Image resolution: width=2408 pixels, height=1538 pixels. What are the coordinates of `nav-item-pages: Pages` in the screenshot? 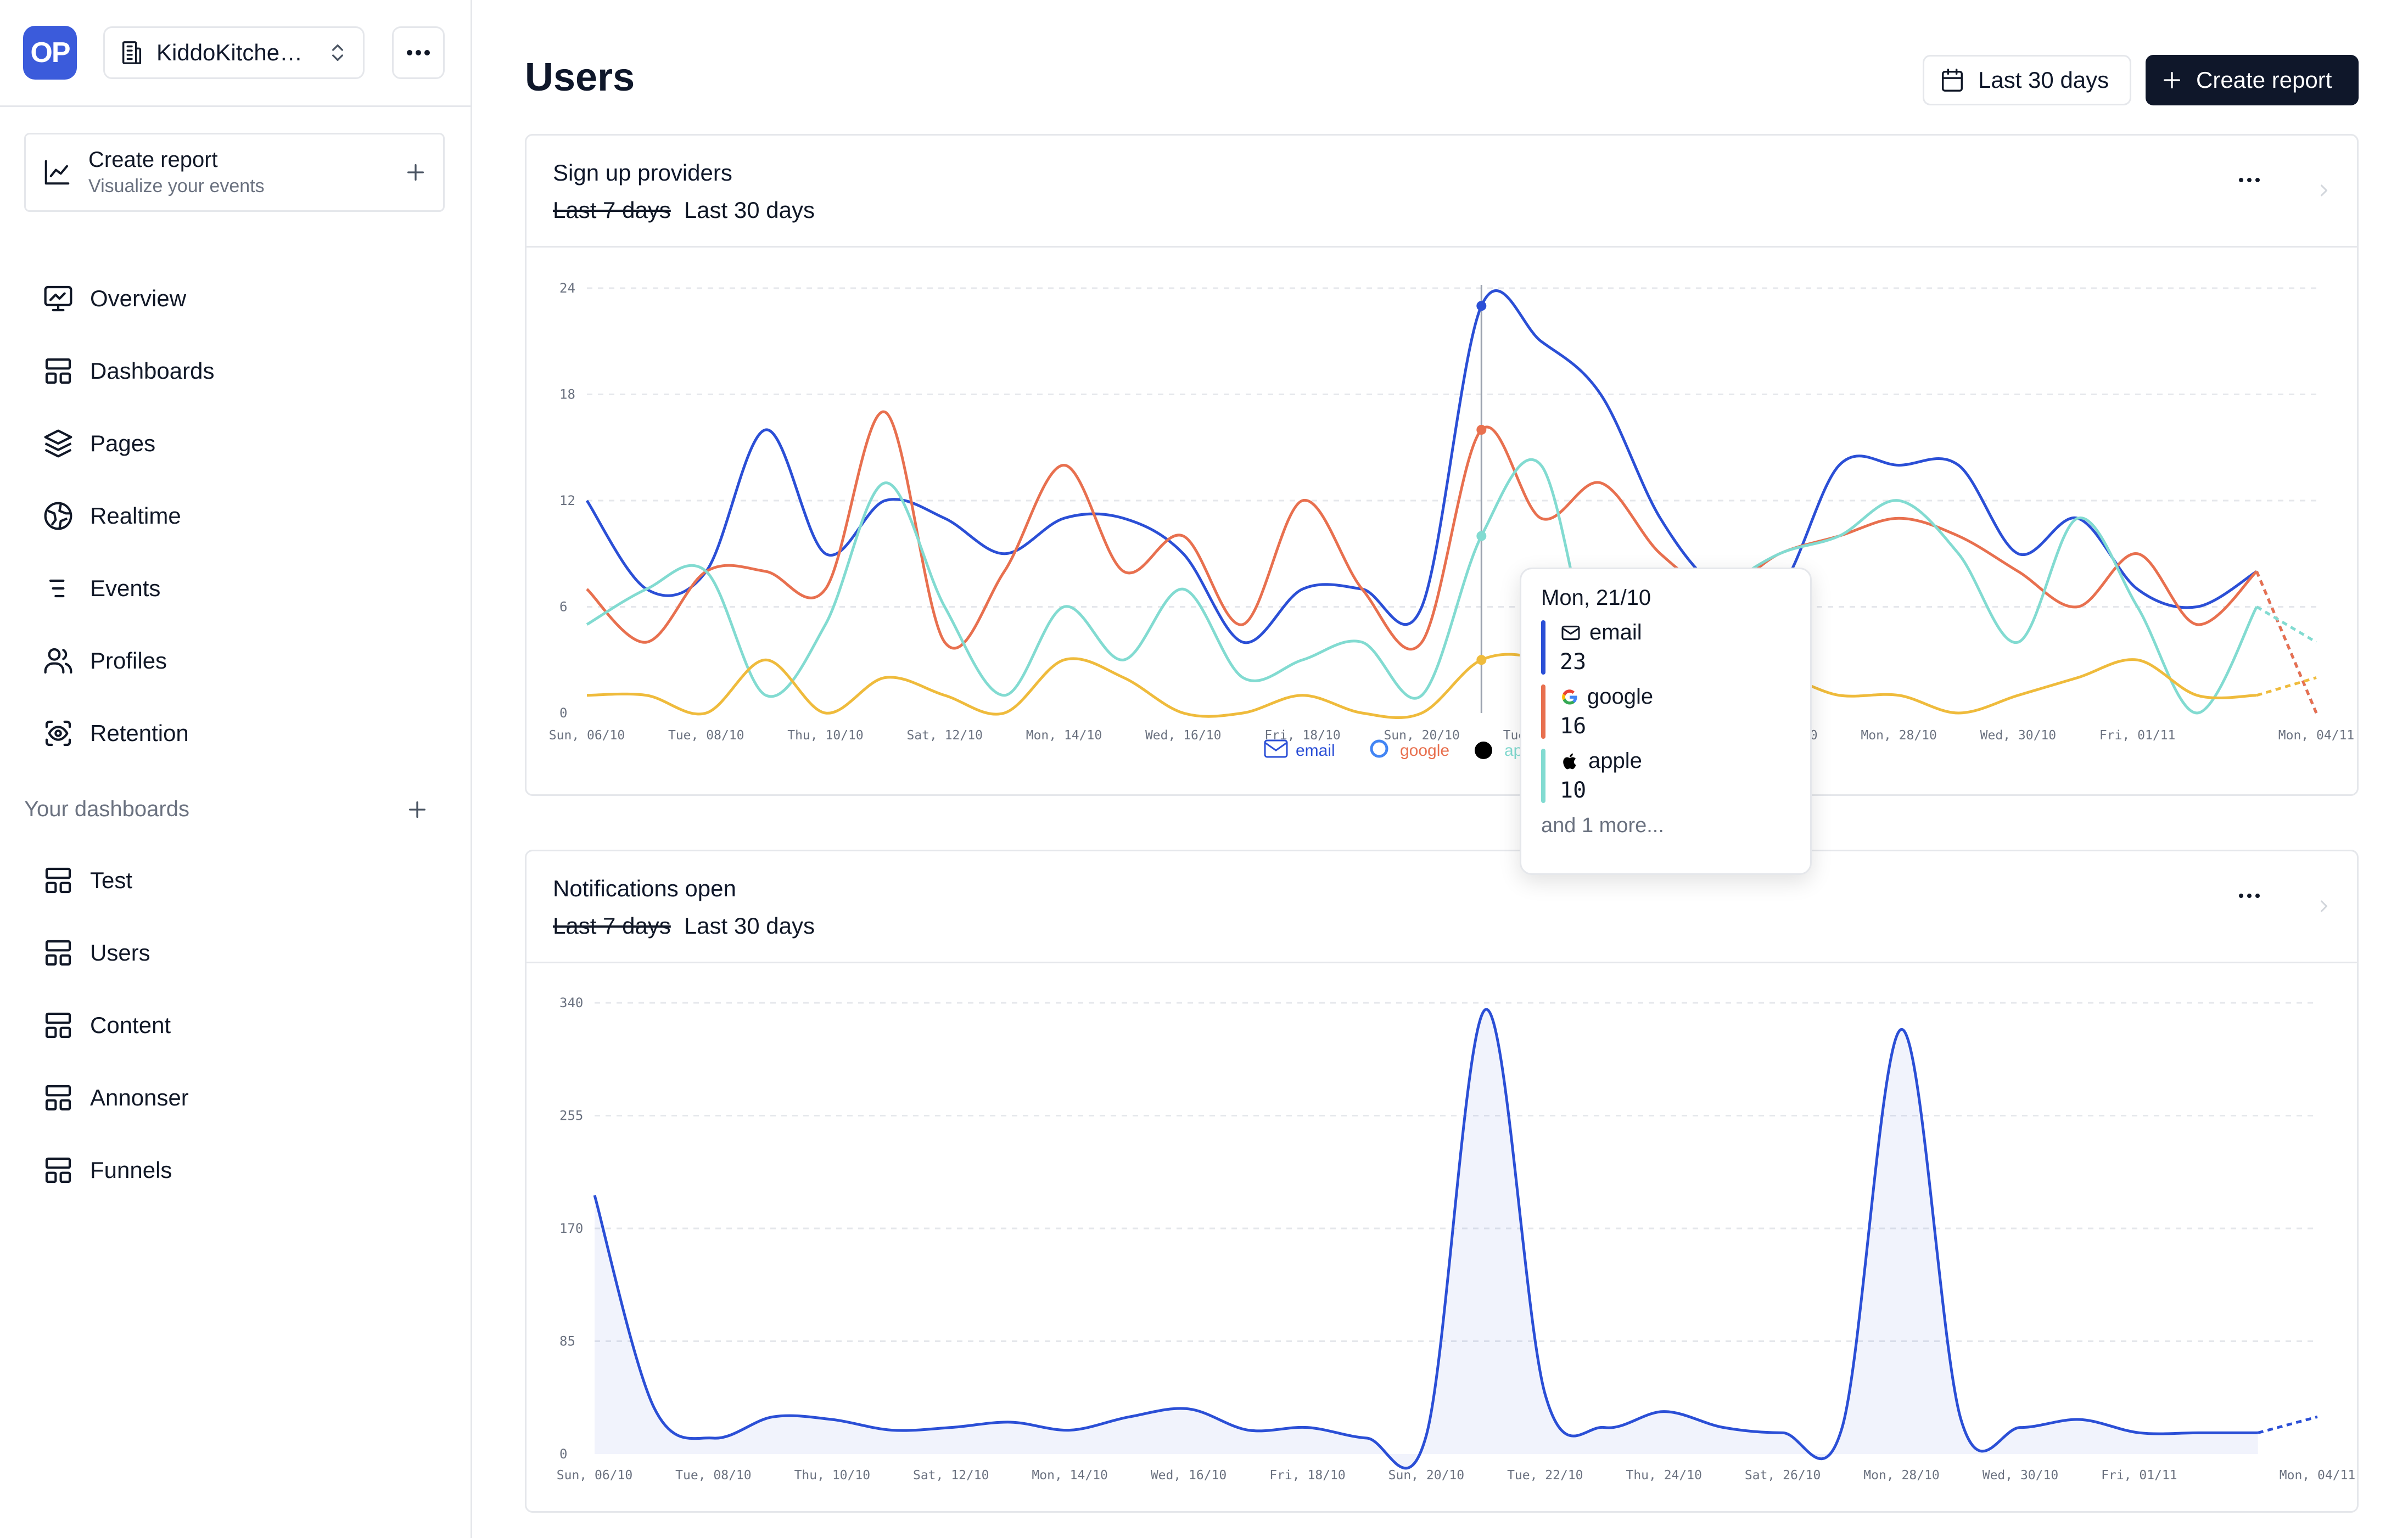 It's located at (235, 443).